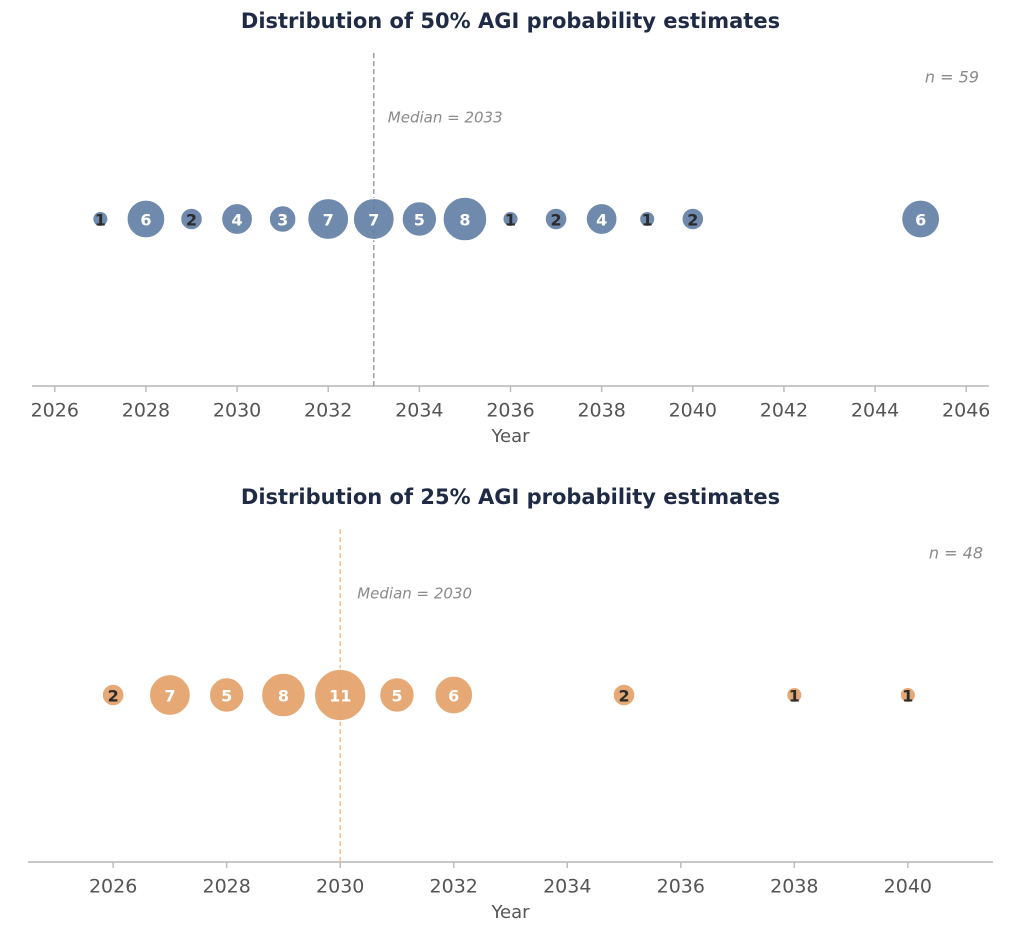 Image resolution: width=1029 pixels, height=938 pixels. Describe the element at coordinates (966, 411) in the screenshot. I see `x-tick-label: 2046` at that location.